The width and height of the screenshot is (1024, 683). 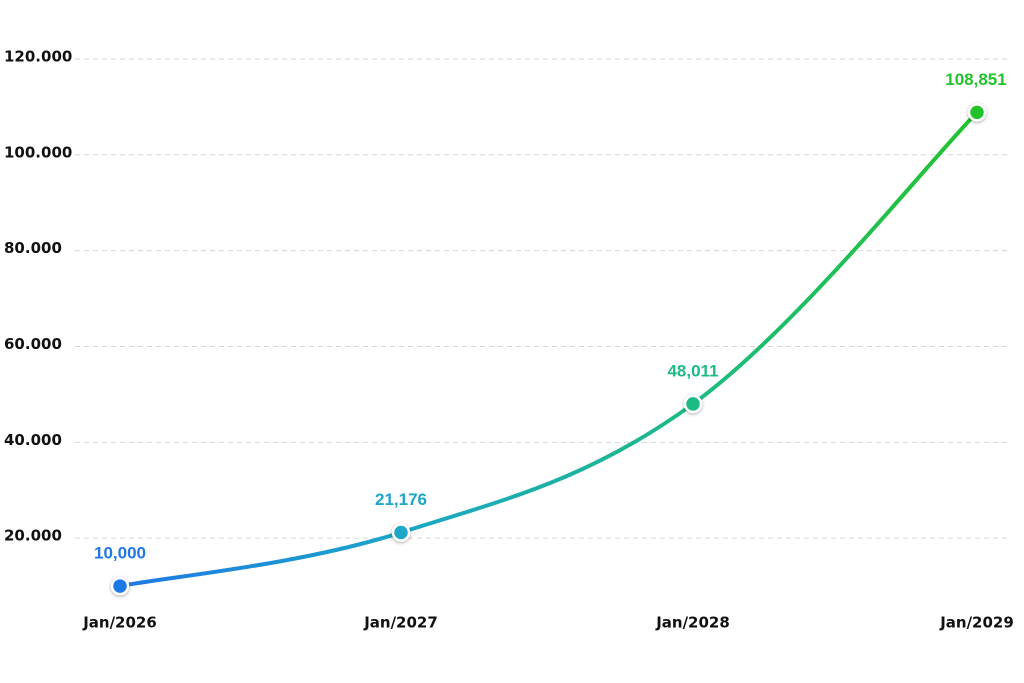 I want to click on y-tick-label: 60.000, so click(x=33, y=344).